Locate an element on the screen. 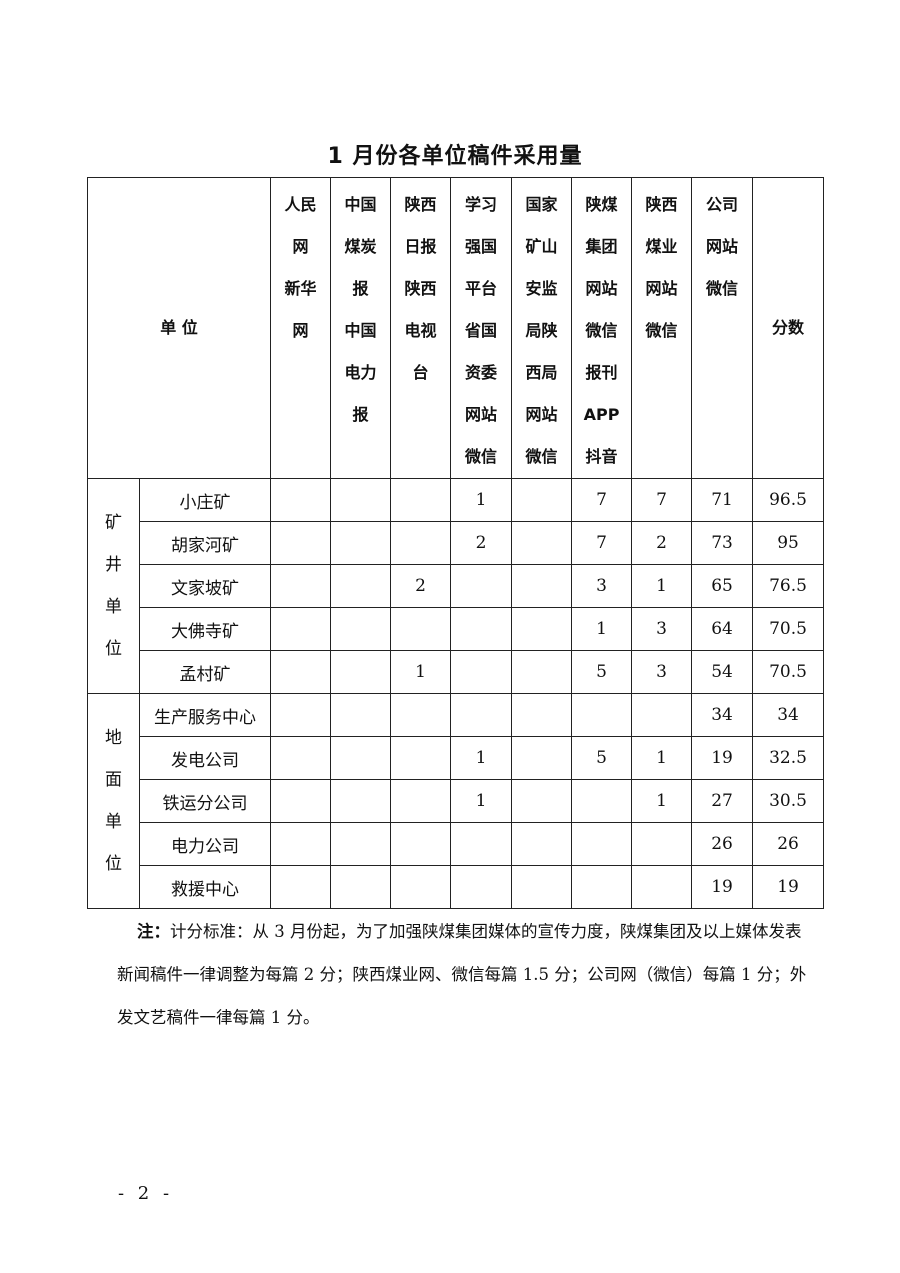 The height and width of the screenshot is (1273, 900). column-header: 陕西 日报 陕西 电视 台 is located at coordinates (421, 328).